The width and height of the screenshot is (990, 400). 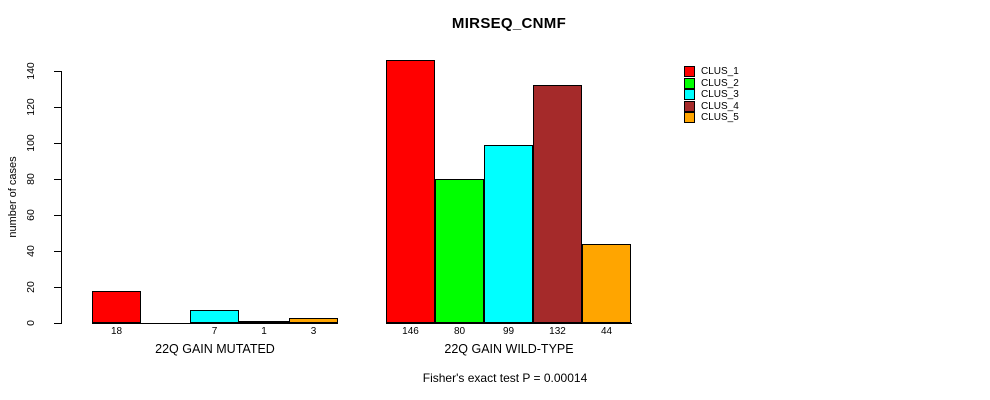 What do you see at coordinates (31, 251) in the screenshot?
I see `y-axis-tick-label: 40` at bounding box center [31, 251].